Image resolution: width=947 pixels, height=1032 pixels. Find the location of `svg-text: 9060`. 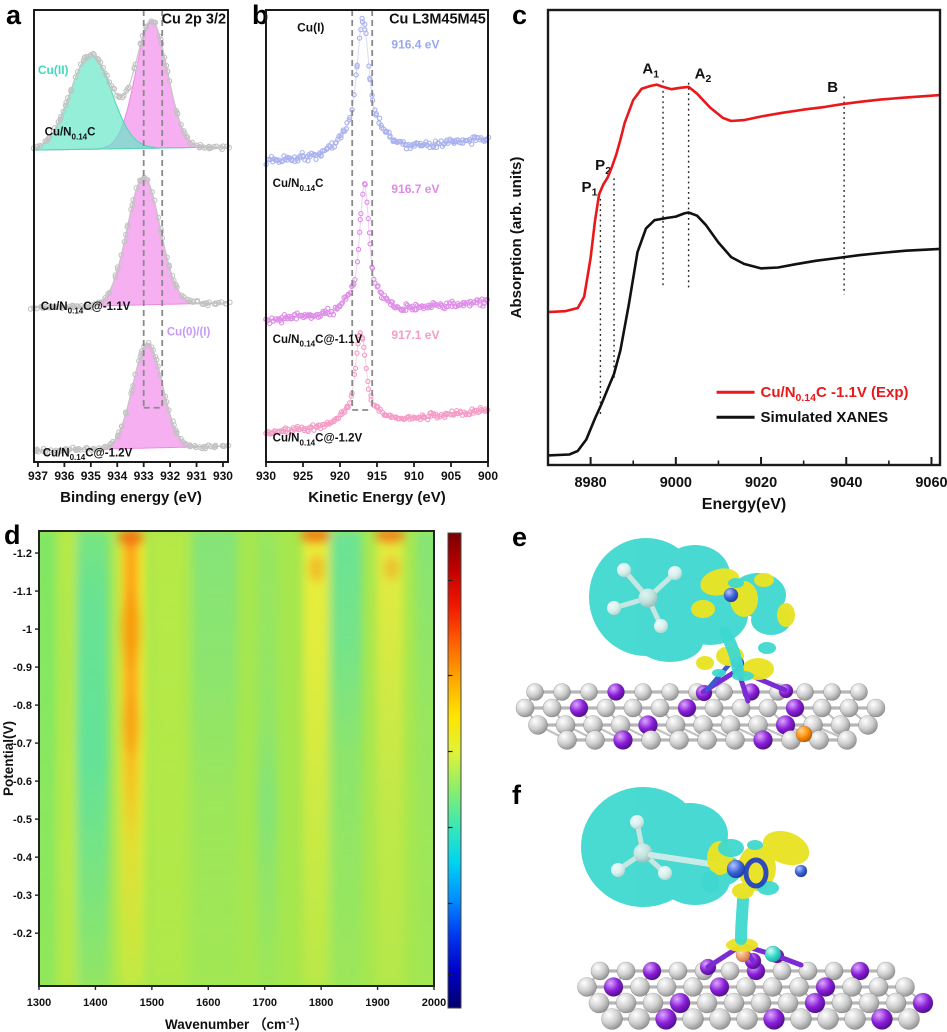

svg-text: 9060 is located at coordinates (931, 483).